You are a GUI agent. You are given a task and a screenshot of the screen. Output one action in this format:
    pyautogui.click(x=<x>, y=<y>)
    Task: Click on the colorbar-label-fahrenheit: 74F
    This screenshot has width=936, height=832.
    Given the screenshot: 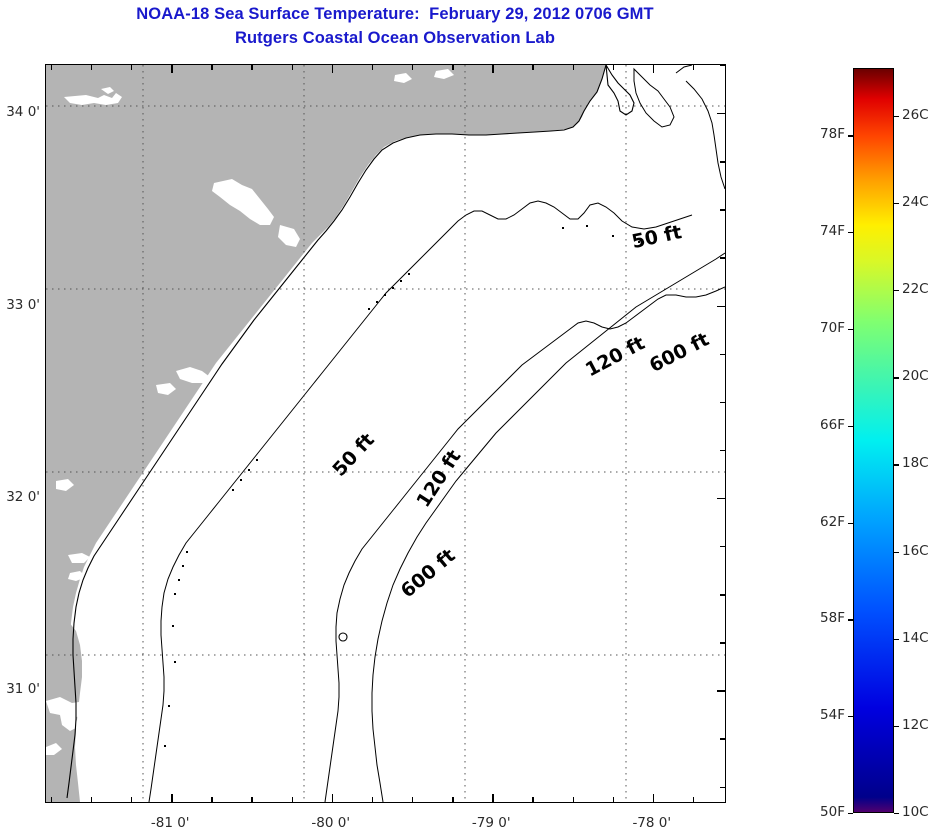 What is the action you would take?
    pyautogui.click(x=832, y=231)
    